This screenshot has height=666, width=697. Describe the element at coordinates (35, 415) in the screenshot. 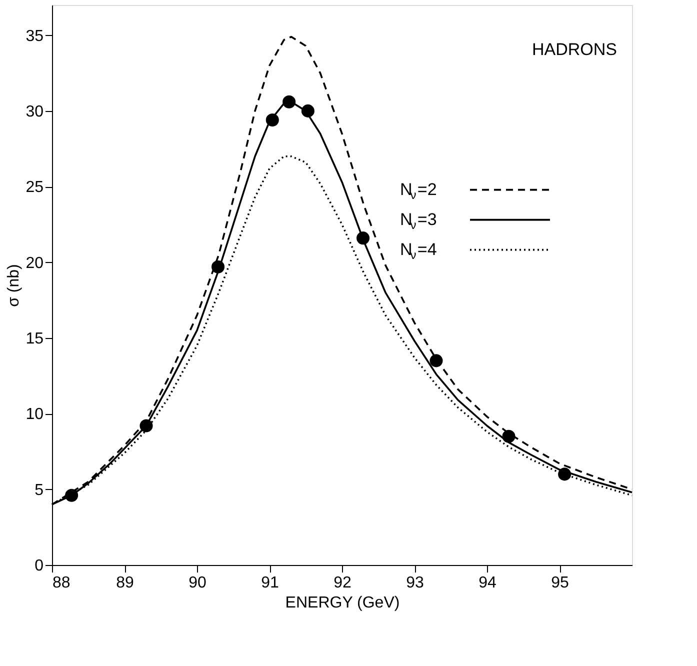

I see `y-tick-label: 10` at that location.